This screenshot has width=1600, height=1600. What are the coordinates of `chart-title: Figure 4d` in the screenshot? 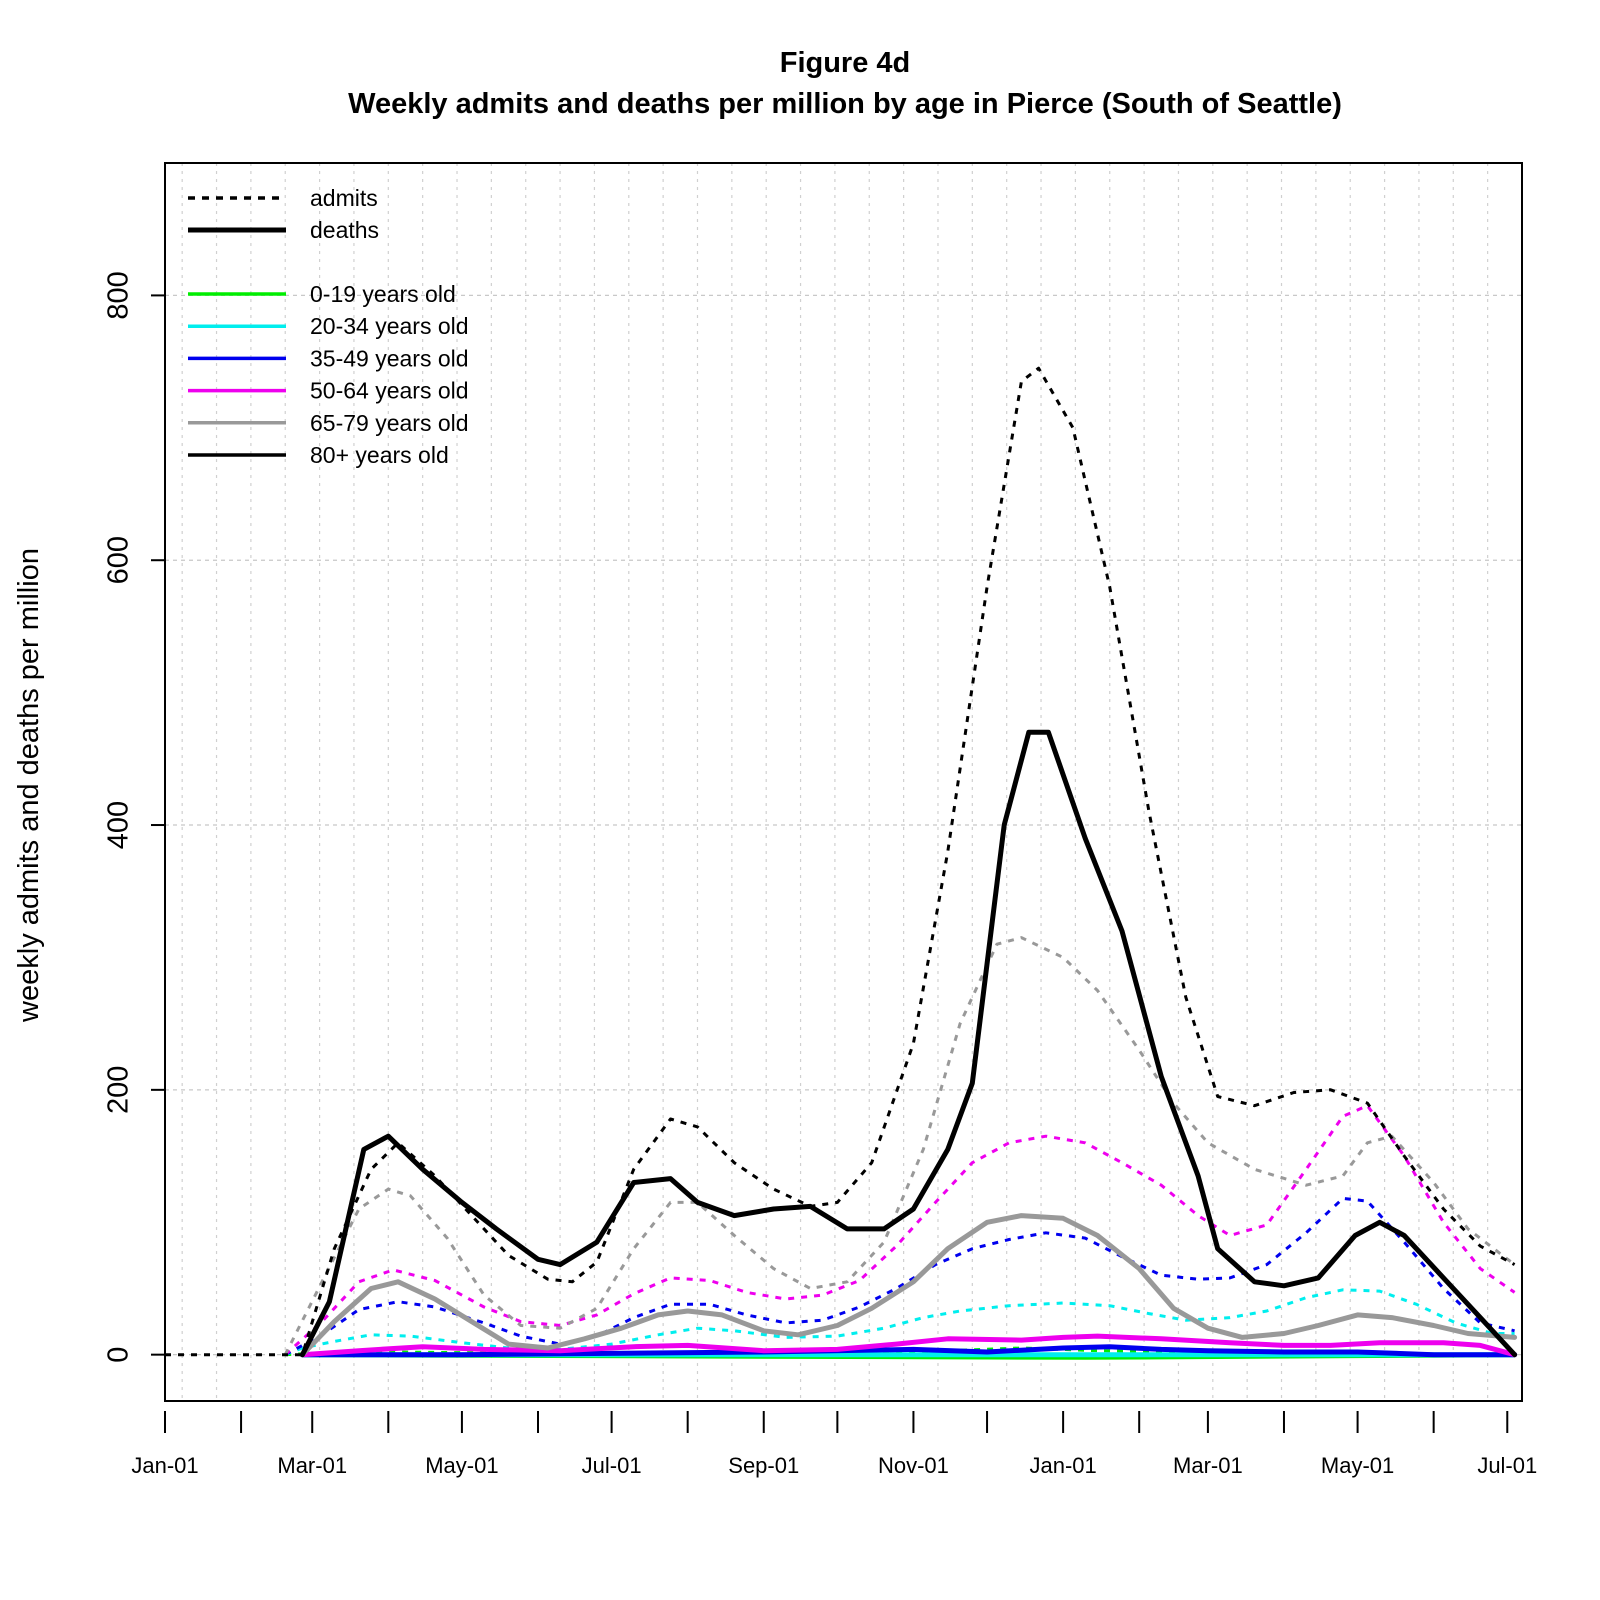 It's located at (845, 63).